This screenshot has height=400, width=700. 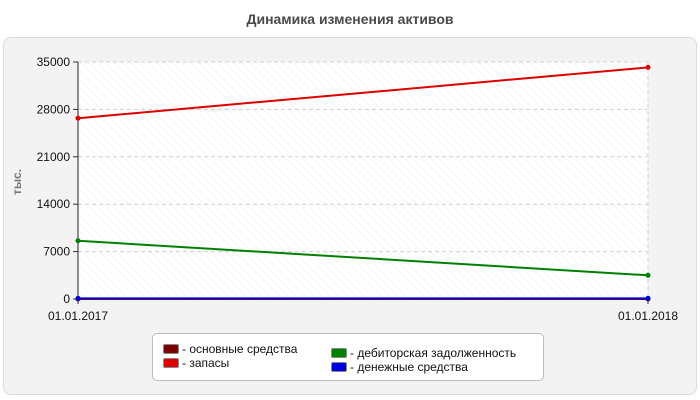 I want to click on legend-label-3: - денежные средства, so click(x=409, y=367).